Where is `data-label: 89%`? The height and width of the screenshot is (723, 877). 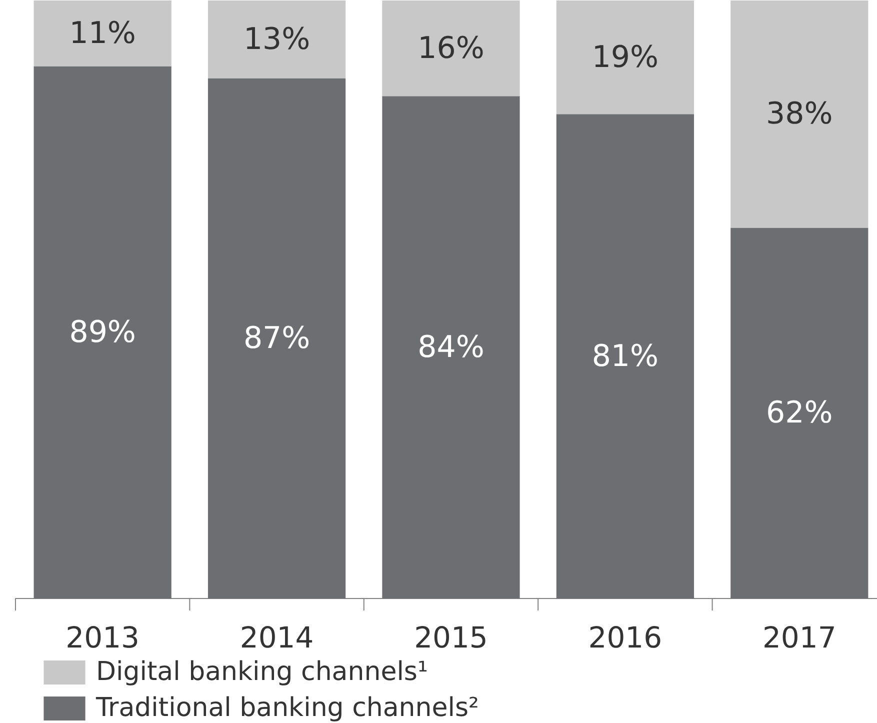
data-label: 89% is located at coordinates (102, 332).